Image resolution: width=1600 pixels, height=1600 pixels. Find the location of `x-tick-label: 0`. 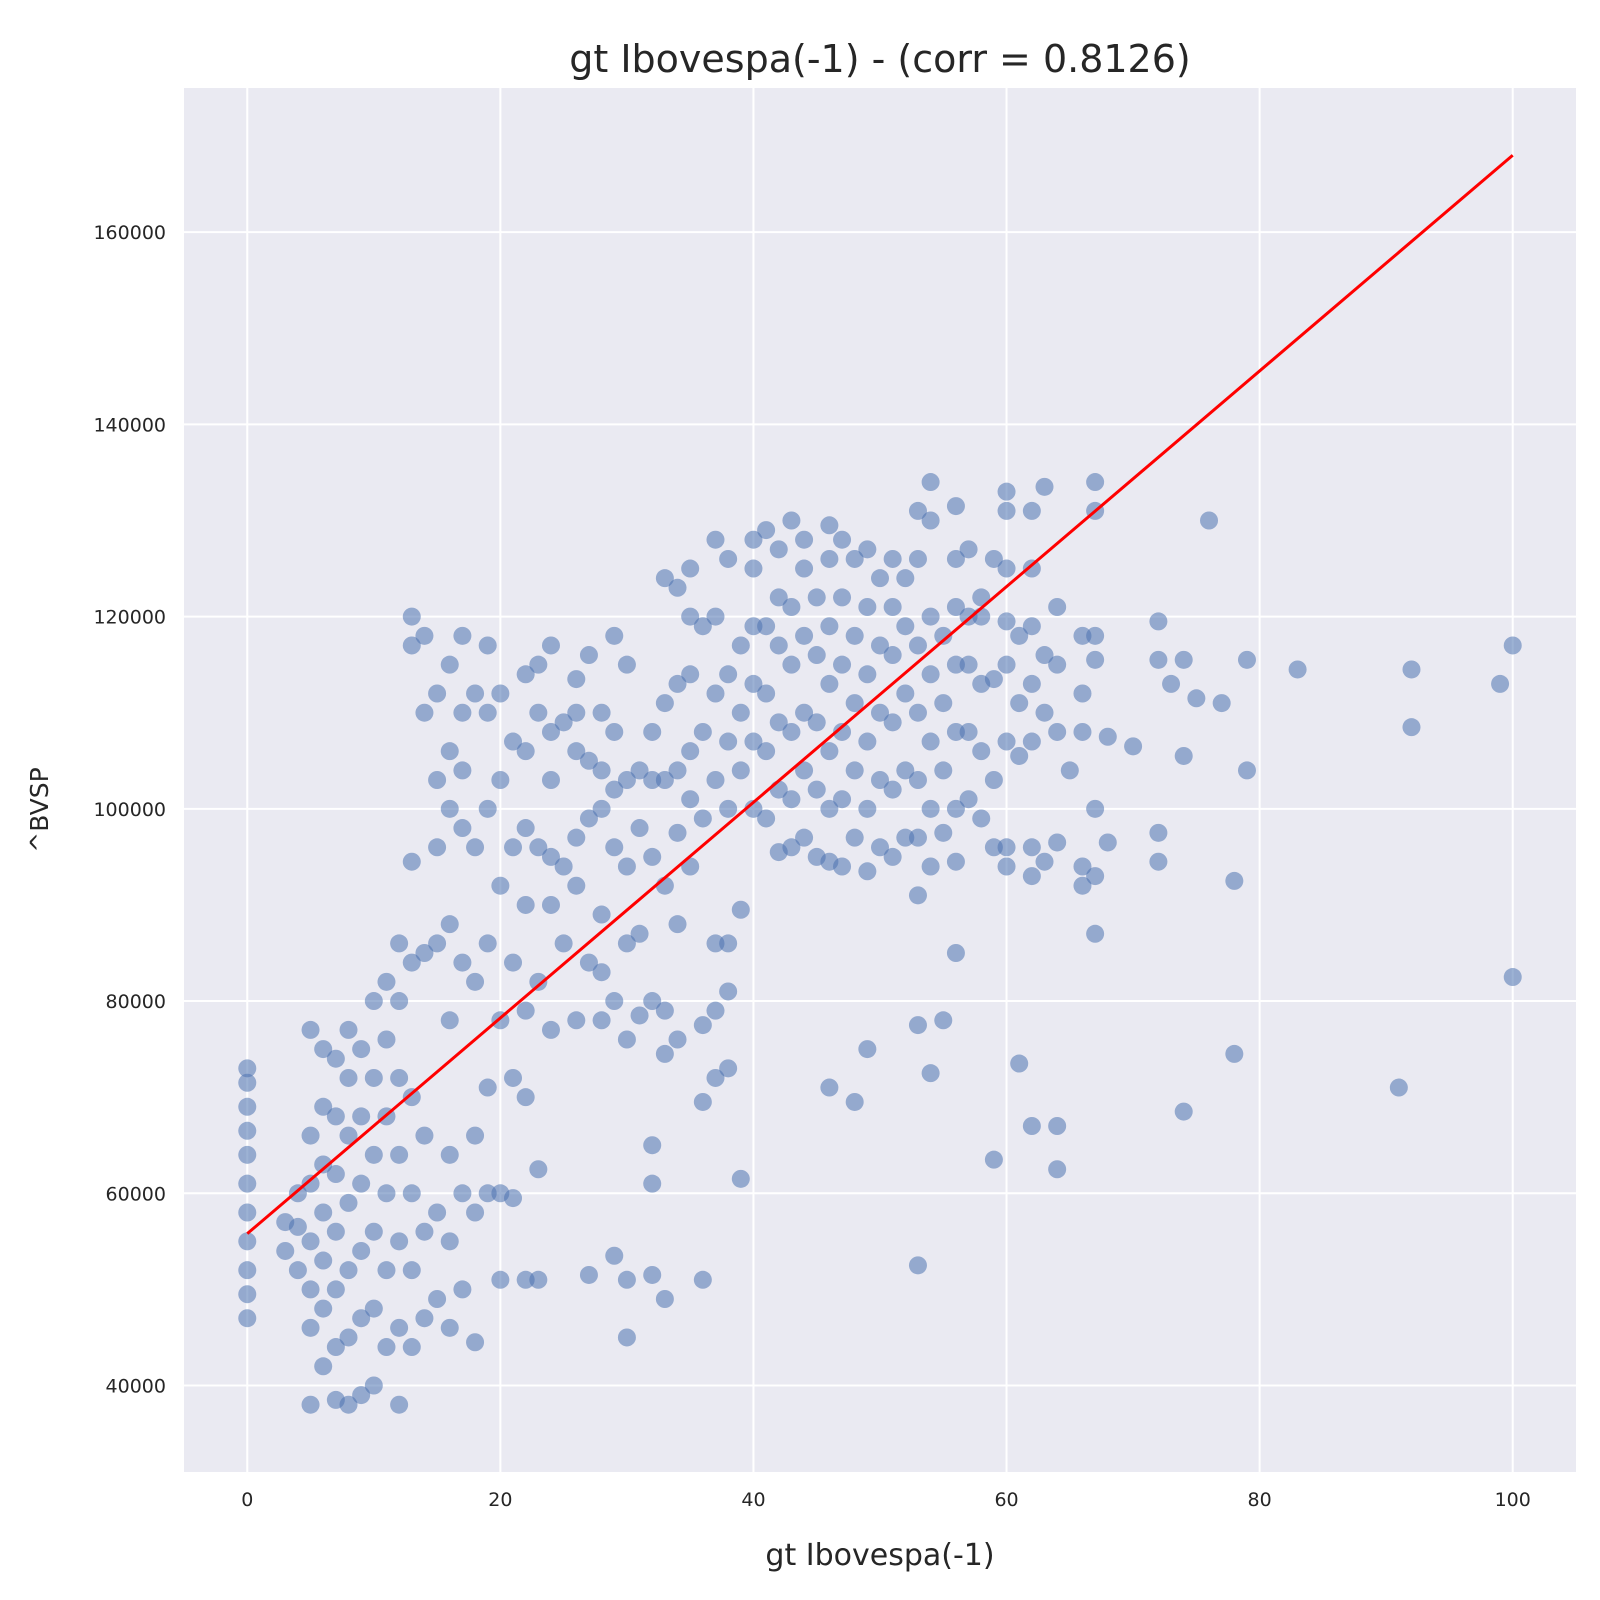

x-tick-label: 0 is located at coordinates (247, 1500).